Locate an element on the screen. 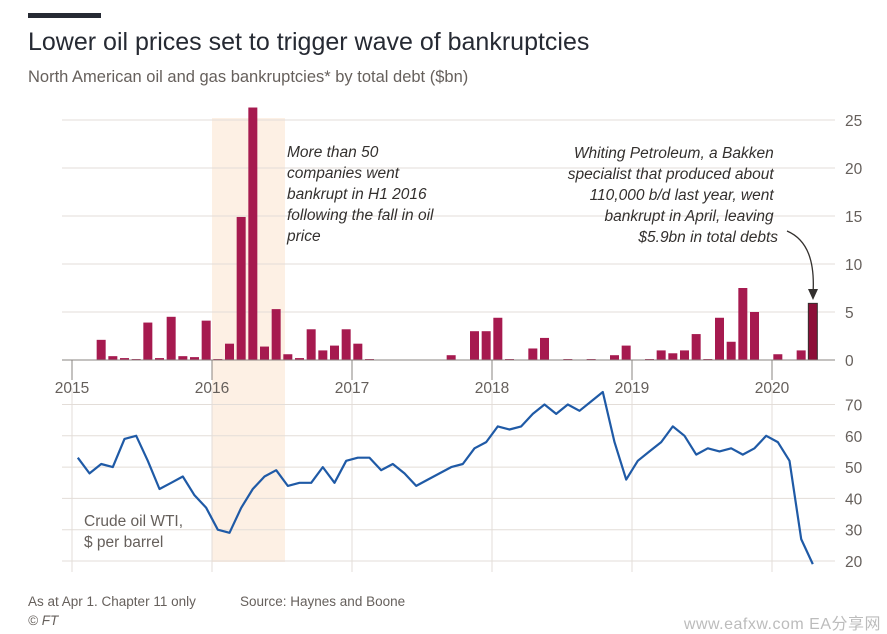 Image resolution: width=887 pixels, height=634 pixels. wti-series-label: Crude oil WTI, $ per barrel is located at coordinates (135, 532).